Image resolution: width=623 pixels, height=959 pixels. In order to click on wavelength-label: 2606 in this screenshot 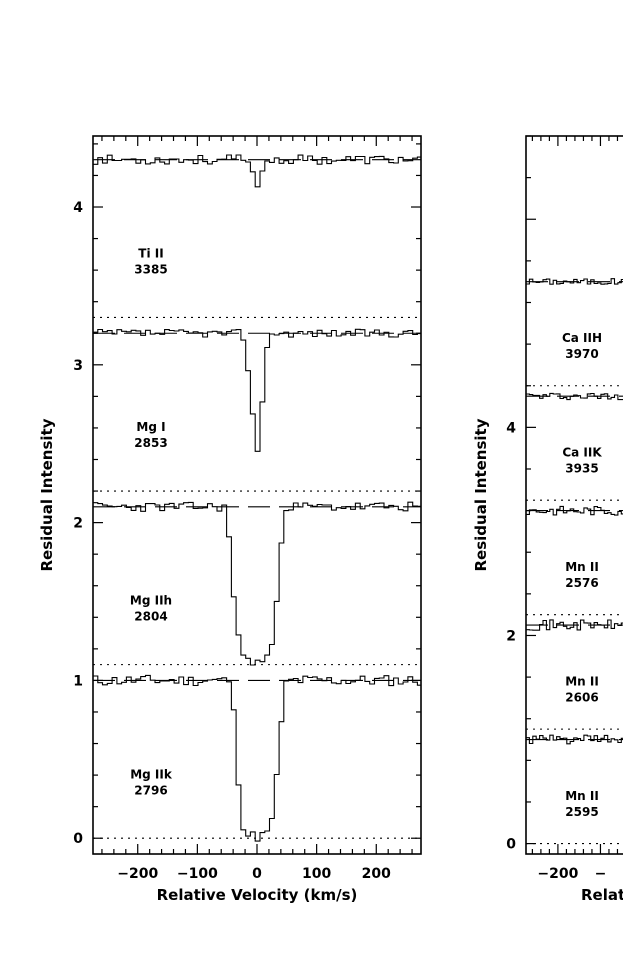, I will do `click(581, 698)`.